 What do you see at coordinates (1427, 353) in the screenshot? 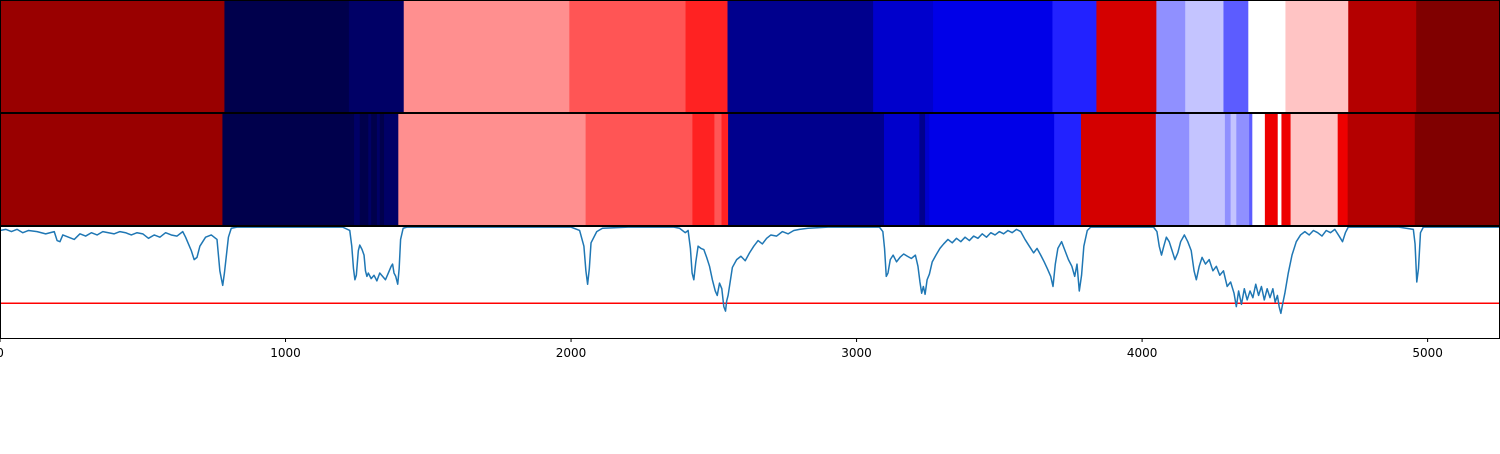
I see `x-tick-label: 5000` at bounding box center [1427, 353].